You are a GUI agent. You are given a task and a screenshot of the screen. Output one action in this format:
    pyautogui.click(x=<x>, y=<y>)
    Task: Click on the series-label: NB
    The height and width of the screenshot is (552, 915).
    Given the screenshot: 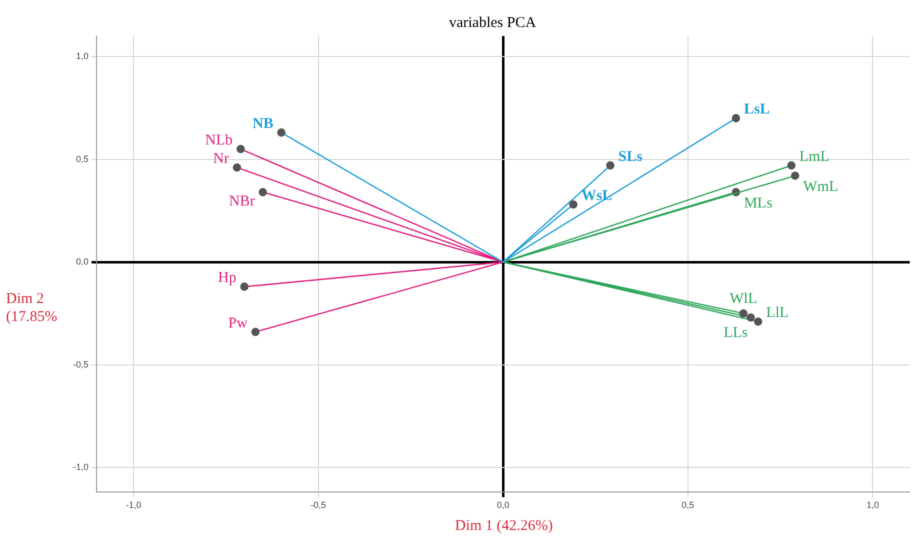 What is the action you would take?
    pyautogui.click(x=263, y=124)
    